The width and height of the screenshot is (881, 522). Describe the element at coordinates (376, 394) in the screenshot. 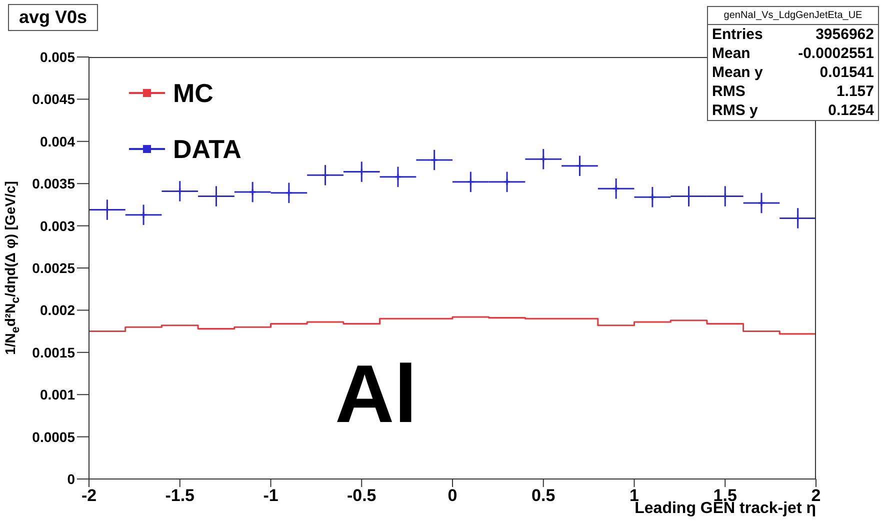

I see `annotation: Al` at that location.